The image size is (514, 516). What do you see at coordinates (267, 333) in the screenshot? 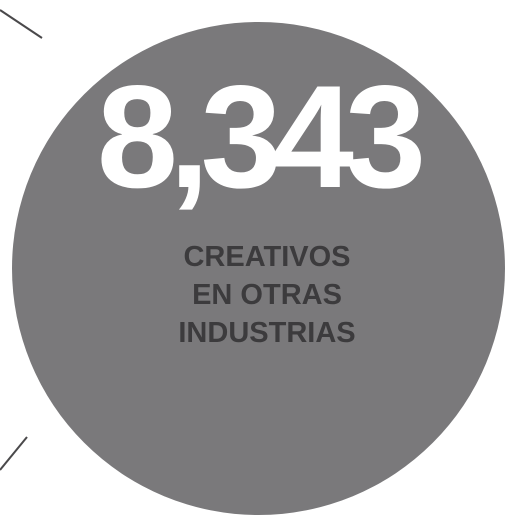
I see `stat-label-line-3: INDUSTRIAS` at bounding box center [267, 333].